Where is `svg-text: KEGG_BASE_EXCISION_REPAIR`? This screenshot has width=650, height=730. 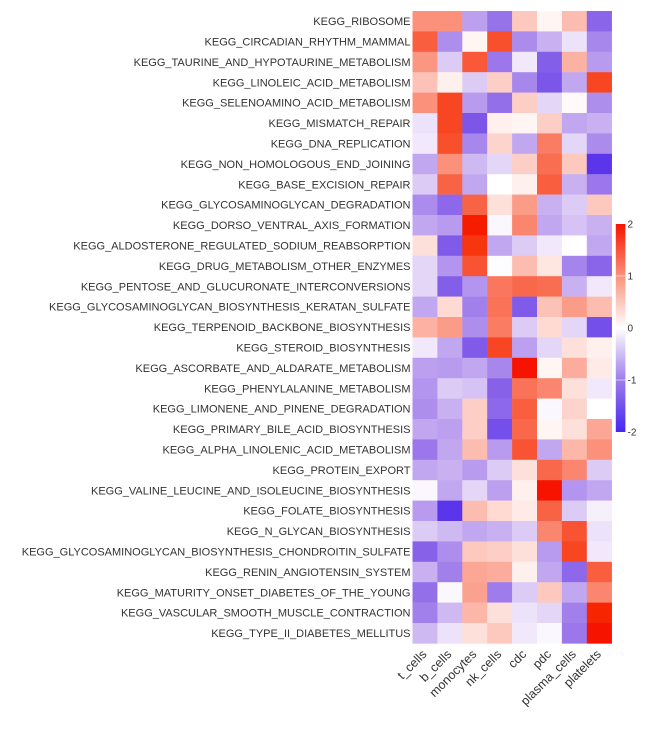 svg-text: KEGG_BASE_EXCISION_REPAIR is located at coordinates (324, 185).